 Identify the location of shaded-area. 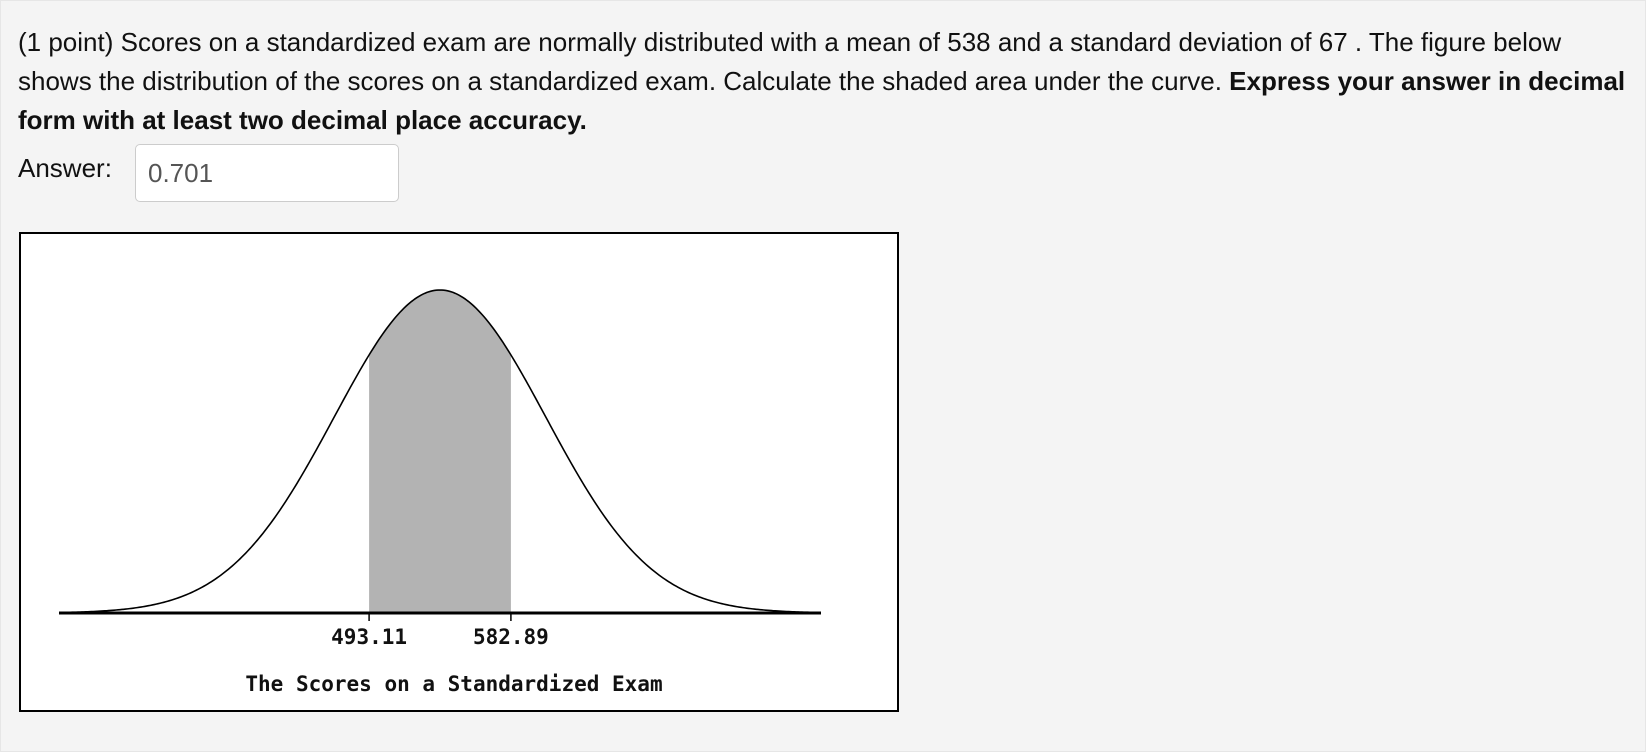
(440, 451).